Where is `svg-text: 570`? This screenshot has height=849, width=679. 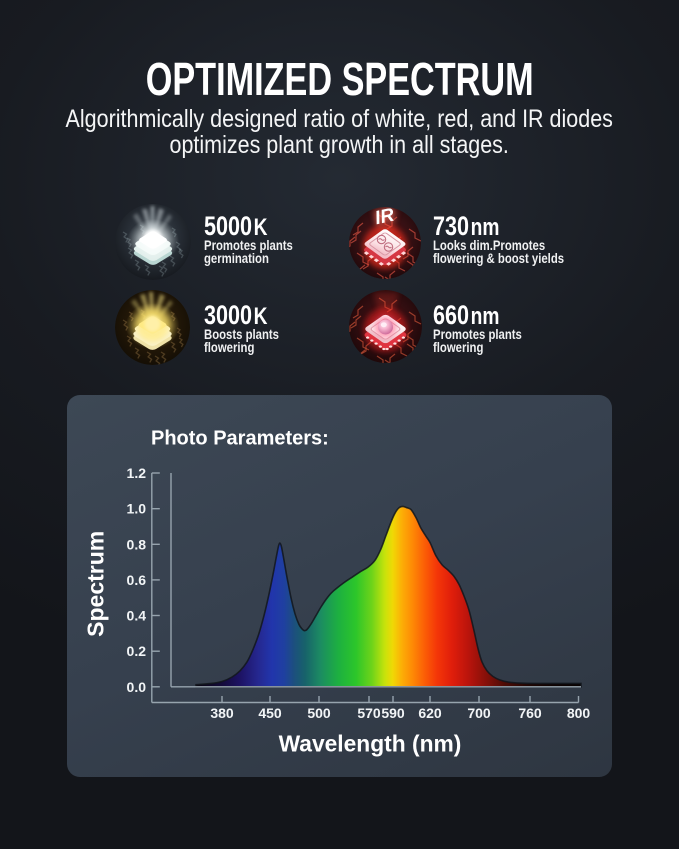
svg-text: 570 is located at coordinates (369, 713).